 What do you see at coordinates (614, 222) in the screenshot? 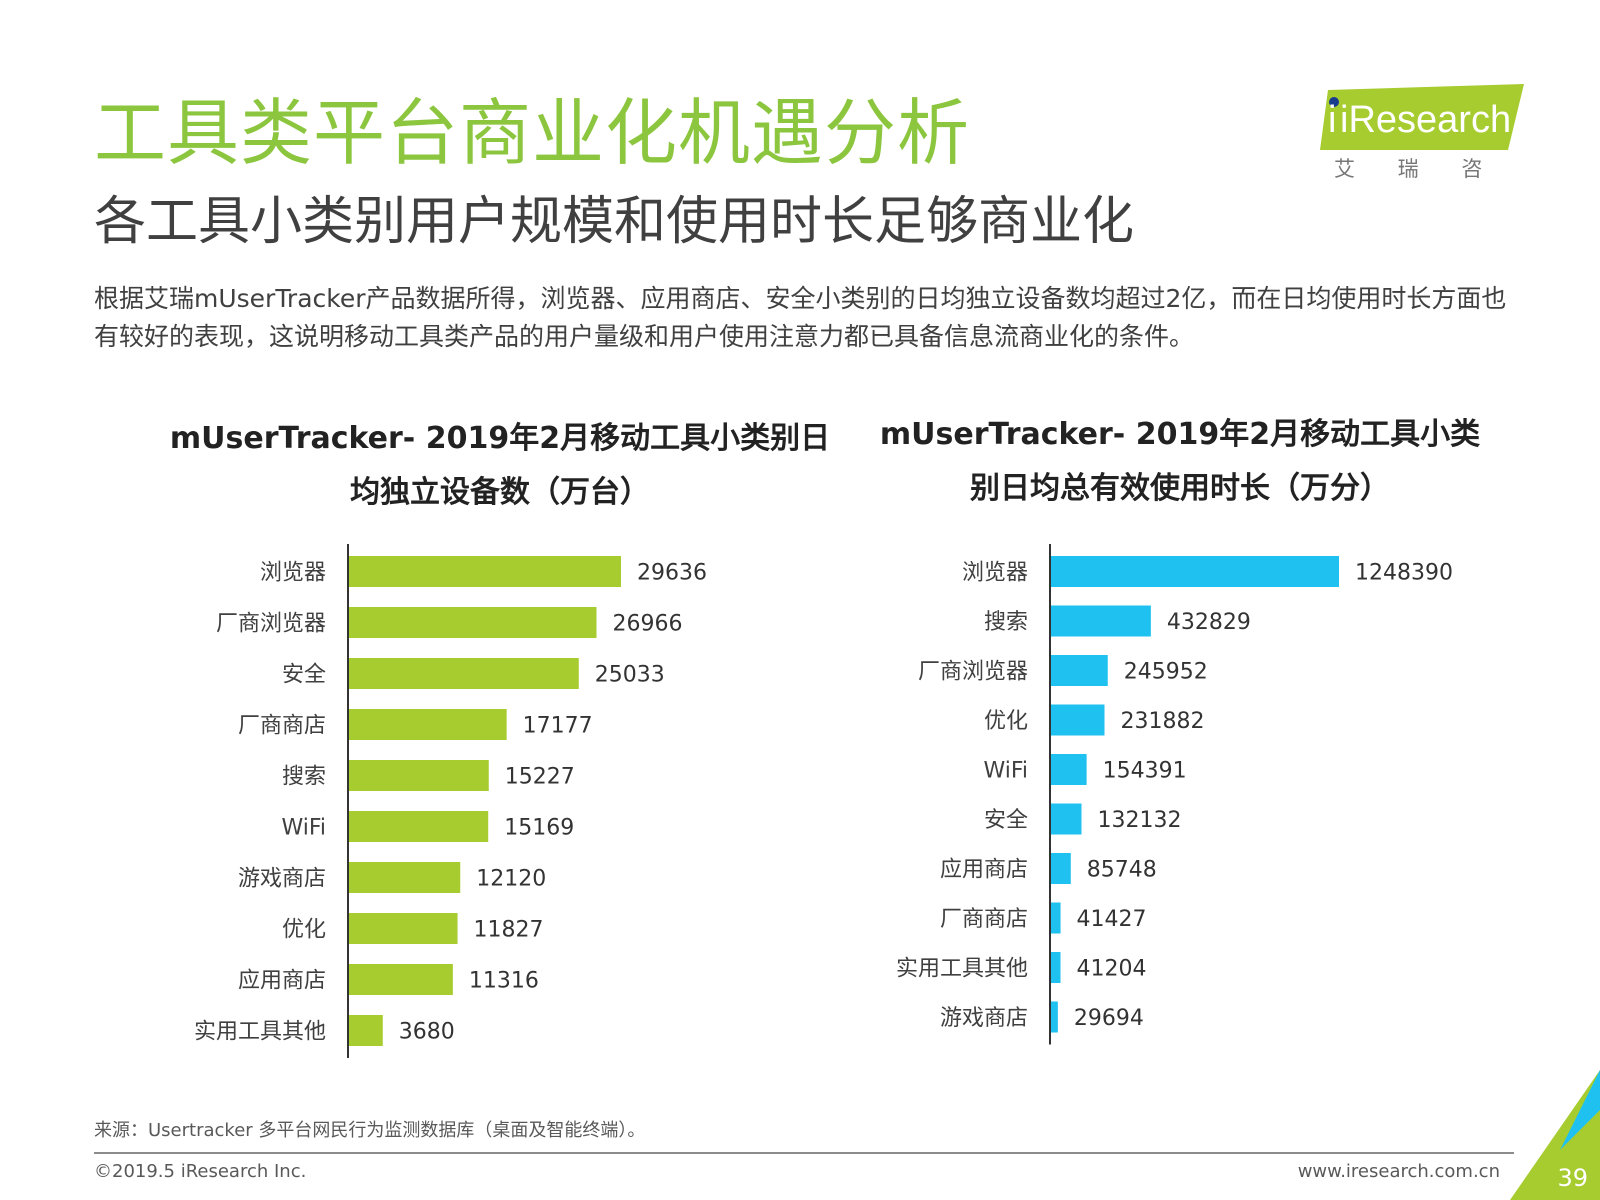
I see `page-subtitle: 各工具小类别用户规模和使用时长足够商业化` at bounding box center [614, 222].